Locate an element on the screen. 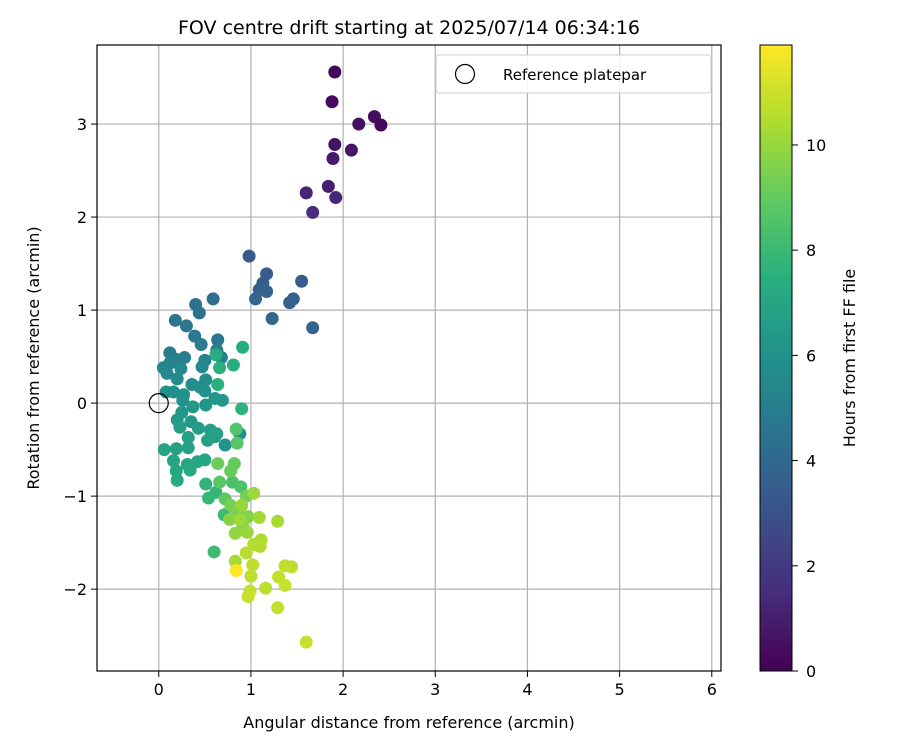  x-tick-label: 1 is located at coordinates (251, 689).